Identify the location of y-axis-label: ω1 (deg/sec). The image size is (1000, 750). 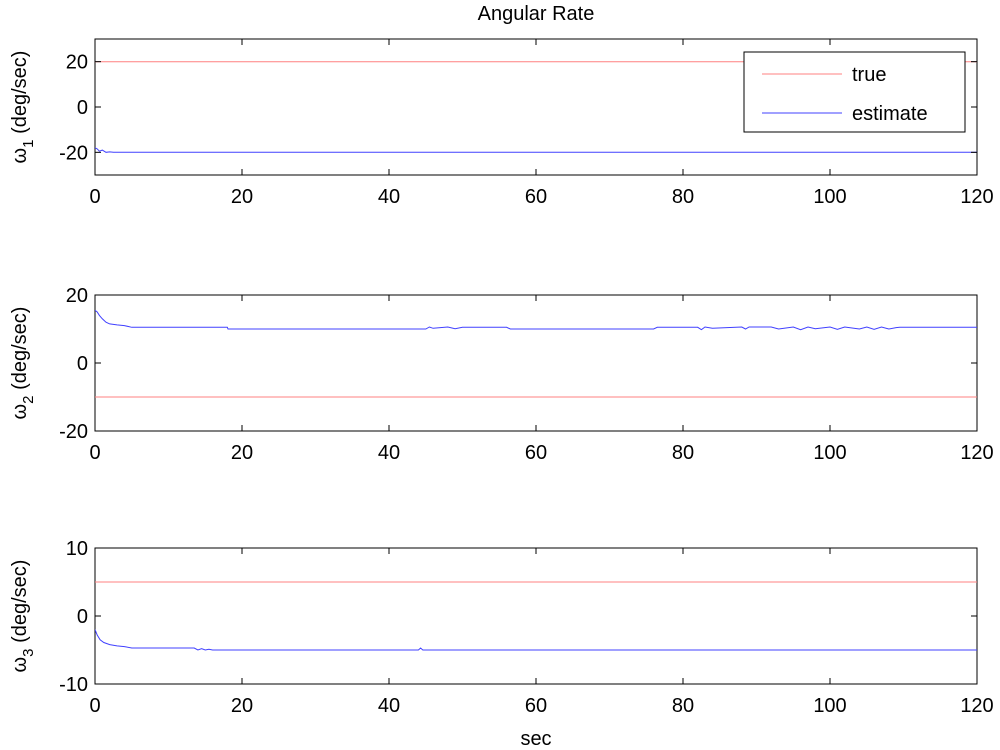
(23, 107).